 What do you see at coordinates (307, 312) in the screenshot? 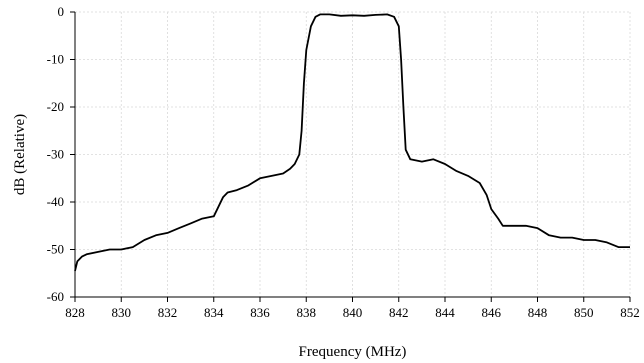
I see `x-tick-label: 838` at bounding box center [307, 312].